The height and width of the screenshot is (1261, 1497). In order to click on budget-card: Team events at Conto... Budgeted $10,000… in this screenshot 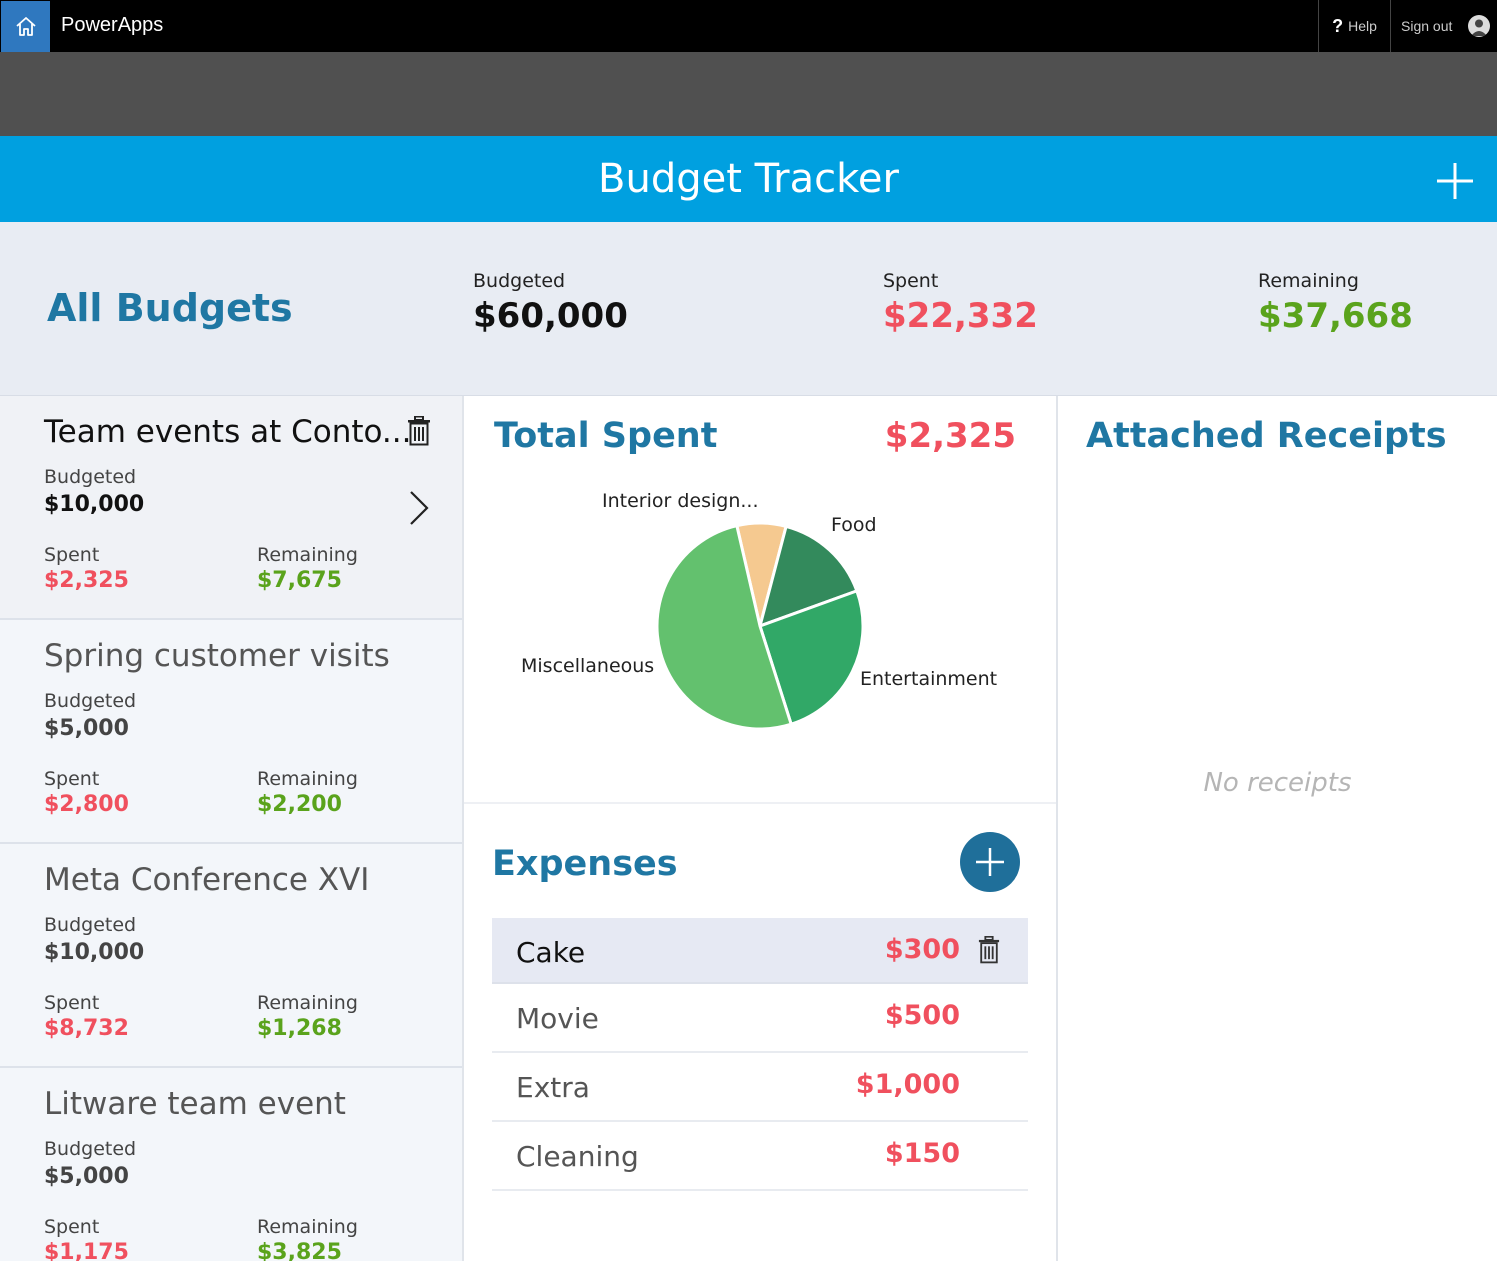, I will do `click(231, 508)`.